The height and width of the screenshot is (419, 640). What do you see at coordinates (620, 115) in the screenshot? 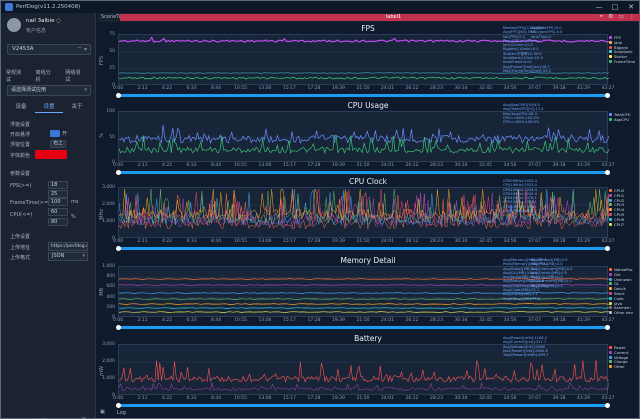
I see `legend-item: TotalCPU` at bounding box center [620, 115].